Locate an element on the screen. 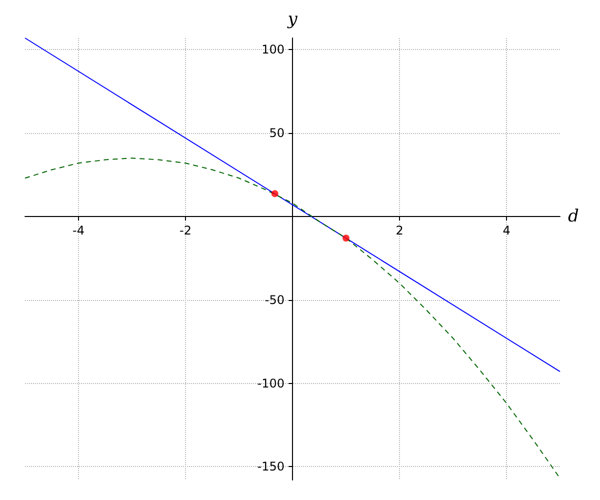 This screenshot has width=600, height=500. x-tick-label: -4 is located at coordinates (78, 230).